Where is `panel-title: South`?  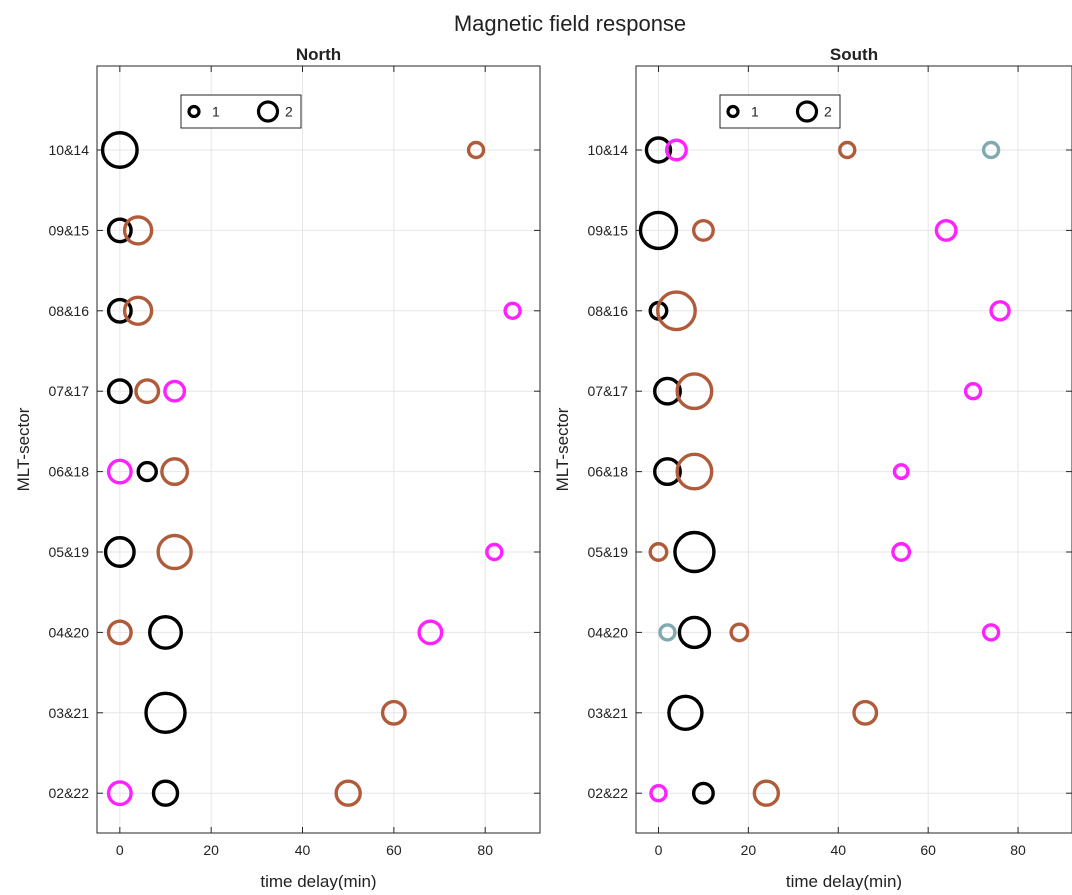
panel-title: South is located at coordinates (854, 54).